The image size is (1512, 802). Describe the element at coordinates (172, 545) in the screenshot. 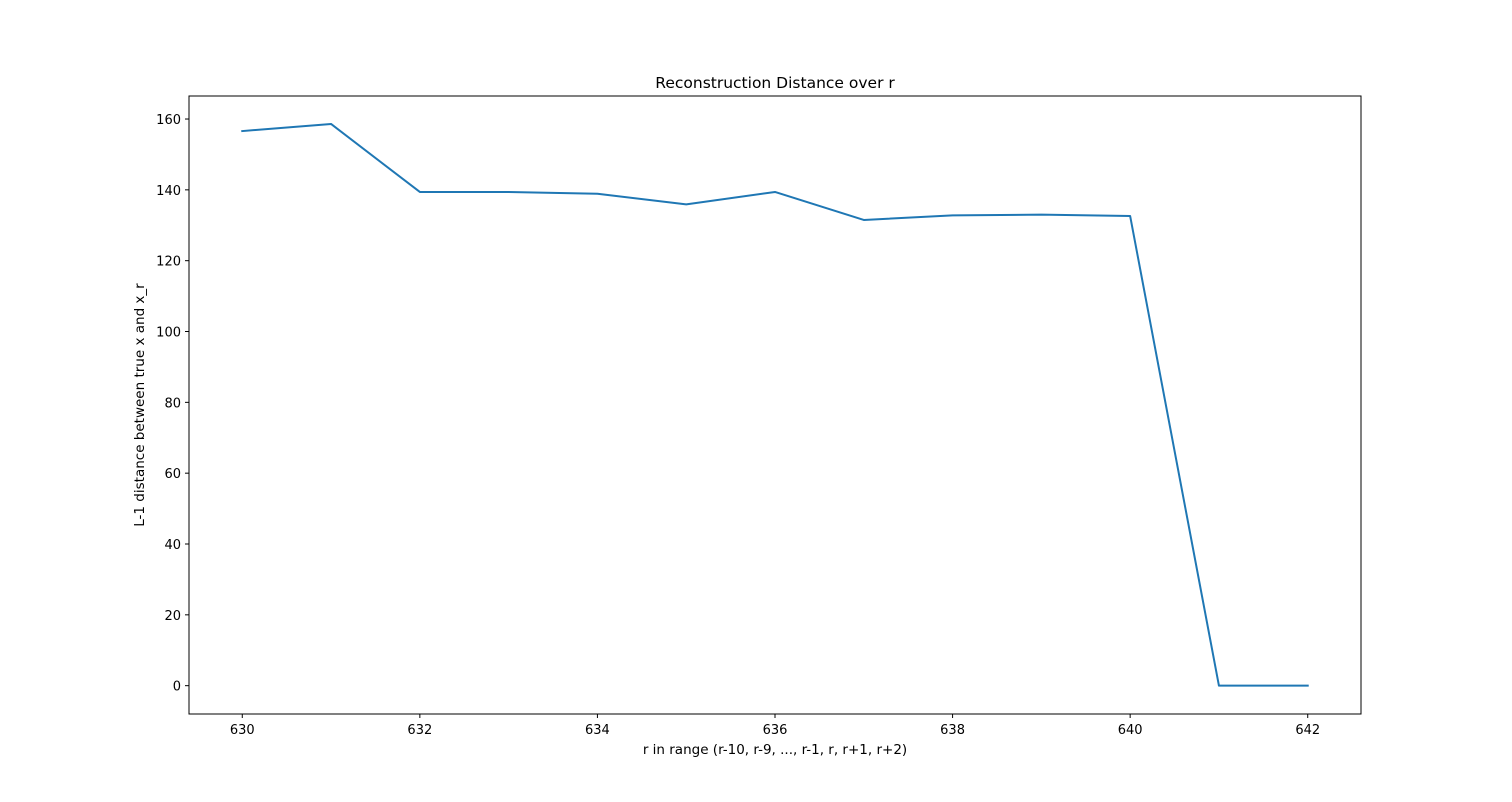

I see `y-tick-label: 40` at that location.